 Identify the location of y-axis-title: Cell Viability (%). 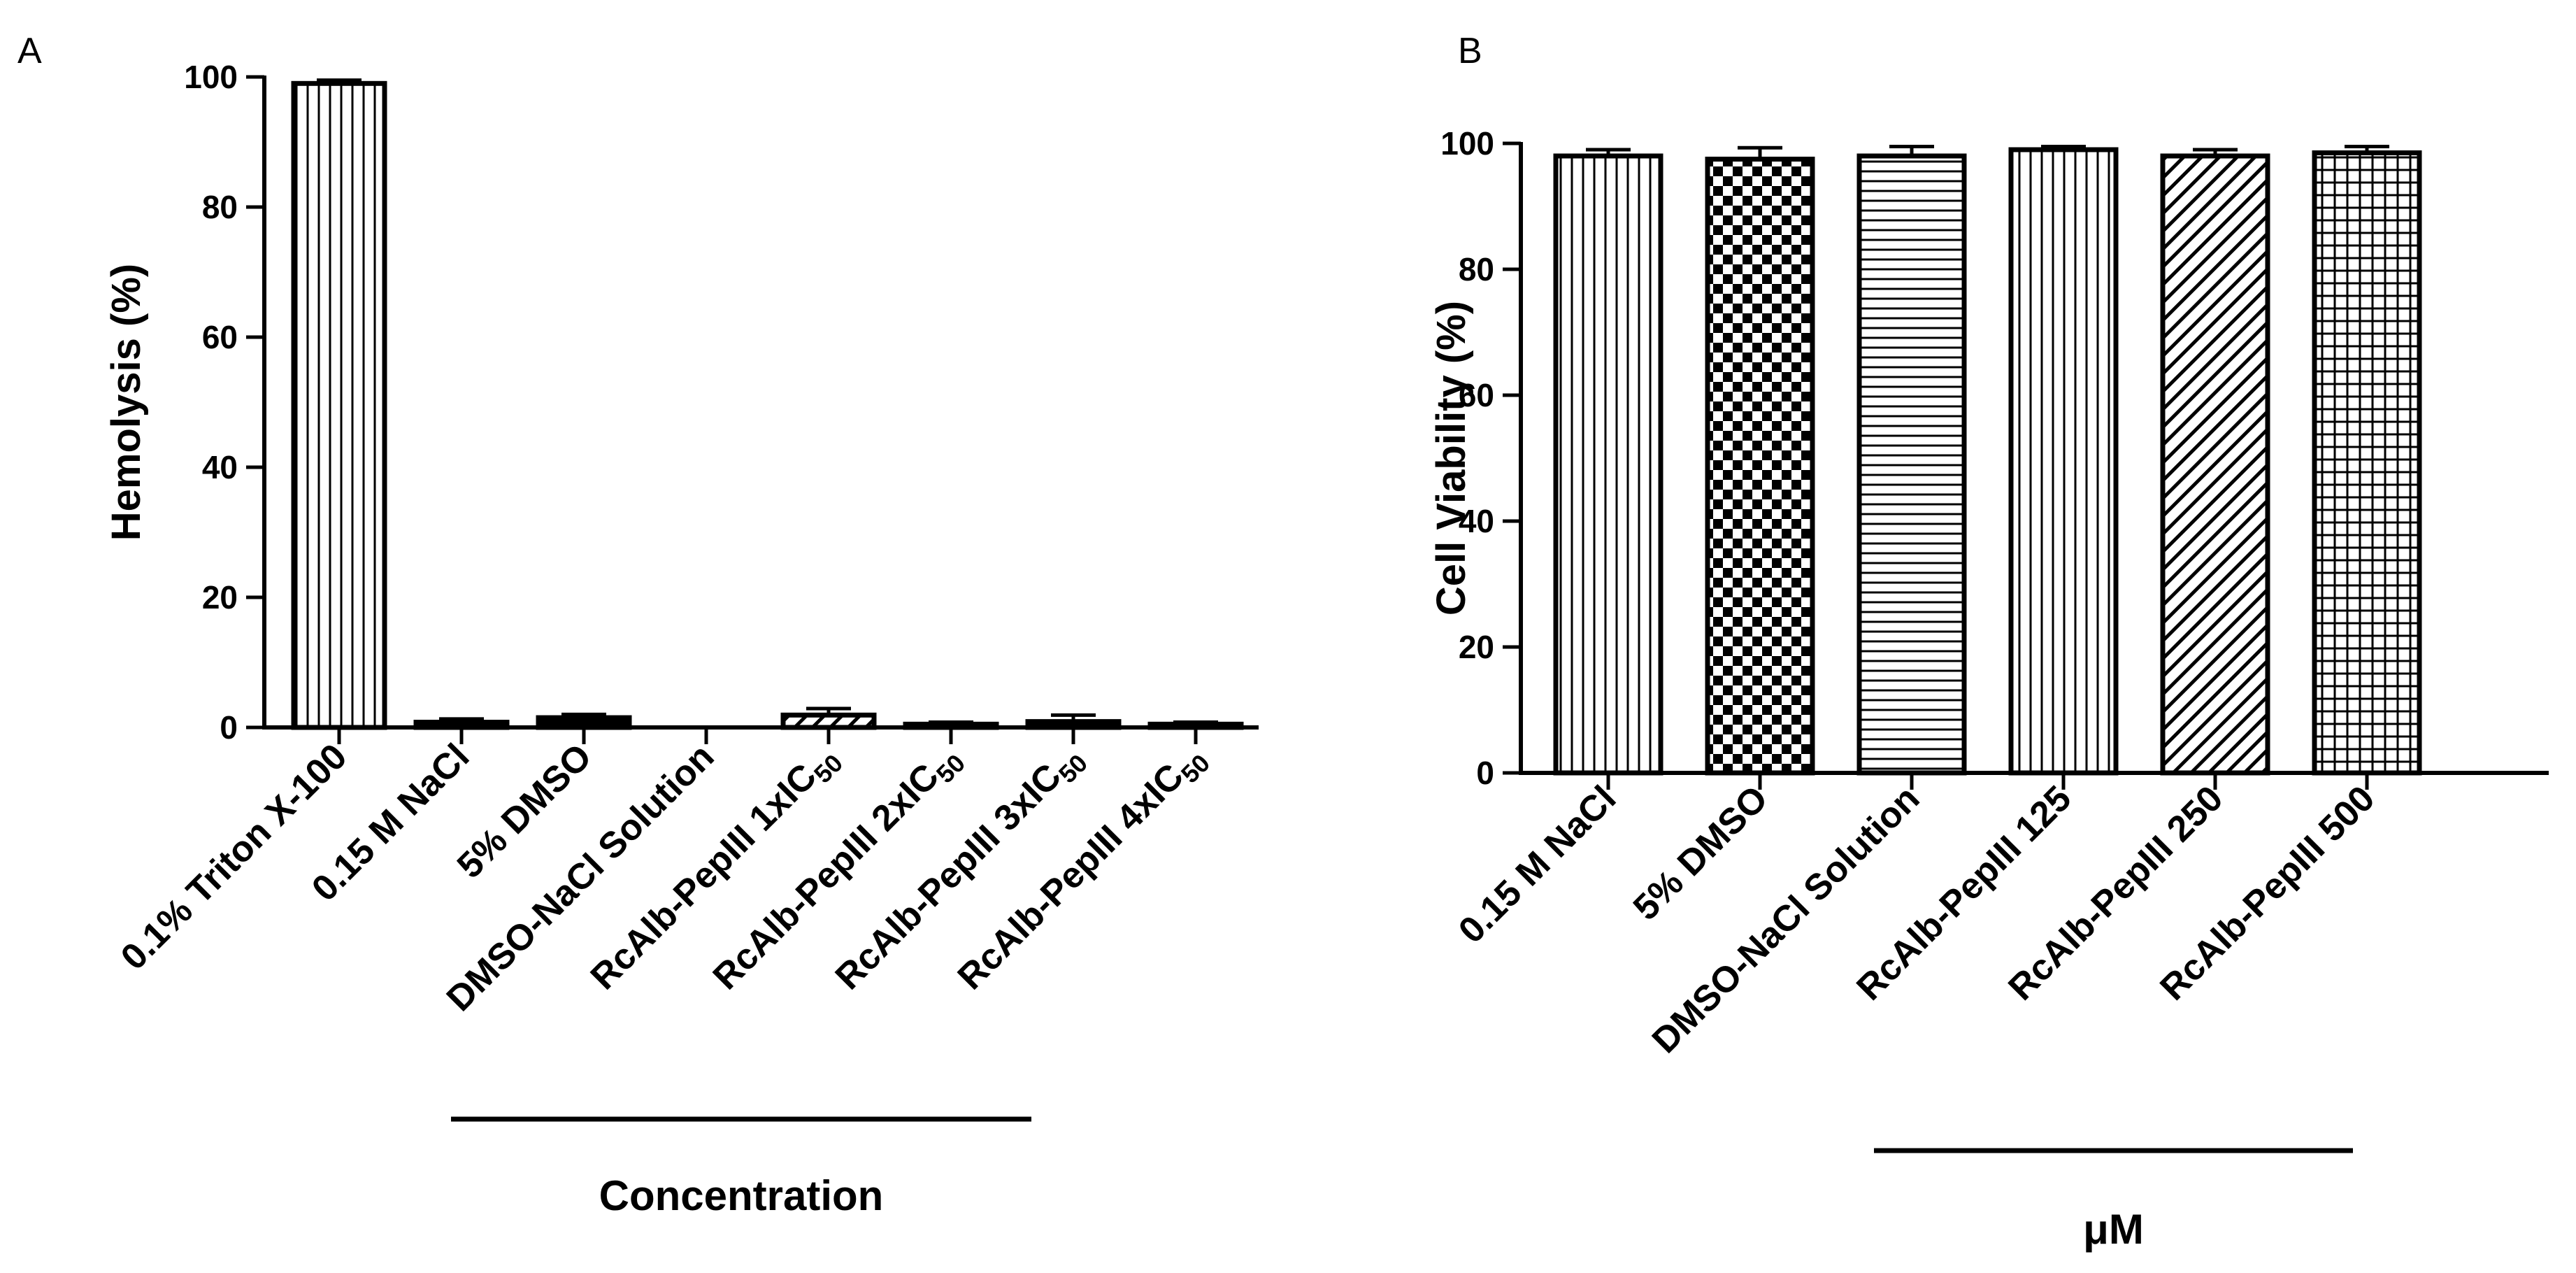
(1451, 458).